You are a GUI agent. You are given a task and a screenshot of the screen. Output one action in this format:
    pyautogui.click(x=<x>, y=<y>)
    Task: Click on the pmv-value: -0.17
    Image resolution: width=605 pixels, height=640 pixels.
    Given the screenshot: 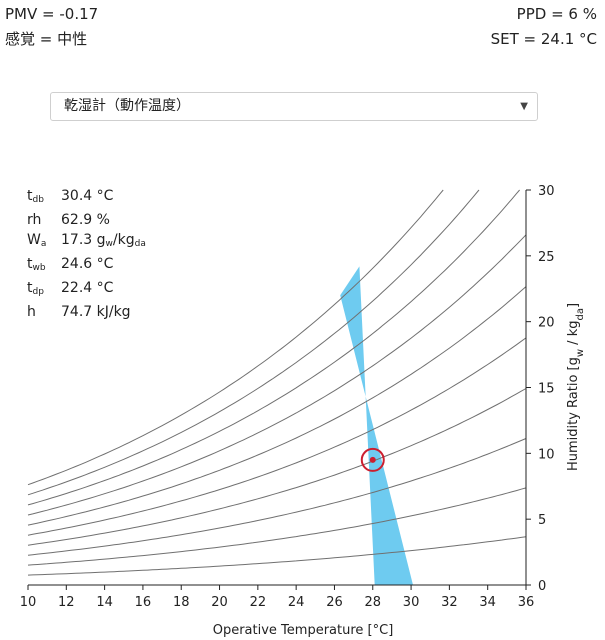 What is the action you would take?
    pyautogui.click(x=79, y=14)
    